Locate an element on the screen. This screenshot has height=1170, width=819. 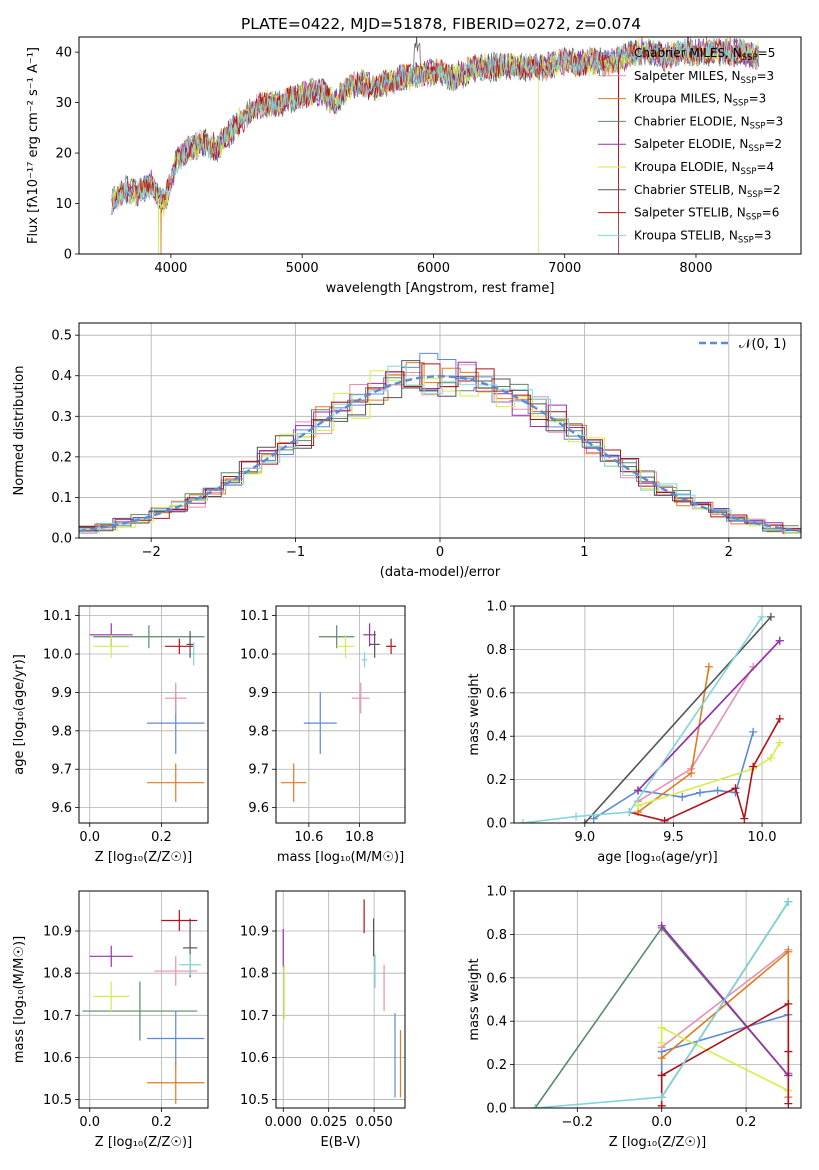
legend-label: Chabrier MILES, NSSP=5 is located at coordinates (704, 54).